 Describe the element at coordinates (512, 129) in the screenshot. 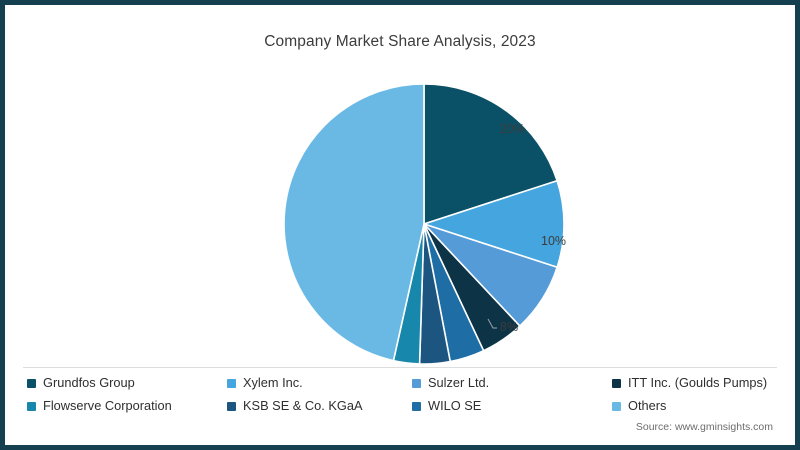

I see `pie-slice-label: 20%` at that location.